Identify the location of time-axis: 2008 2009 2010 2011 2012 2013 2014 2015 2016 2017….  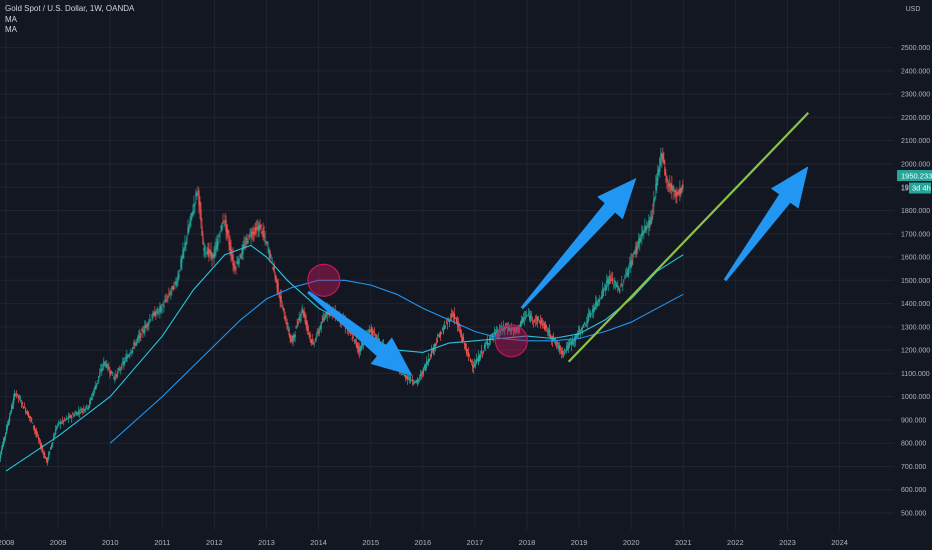
(424, 542).